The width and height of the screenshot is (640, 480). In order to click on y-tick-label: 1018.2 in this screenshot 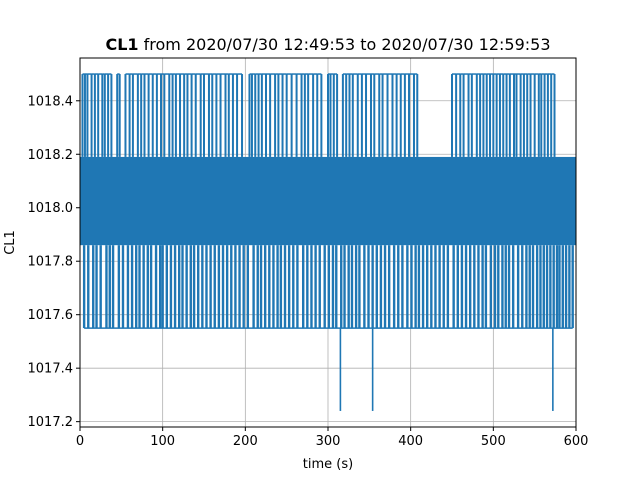, I will do `click(51, 155)`.